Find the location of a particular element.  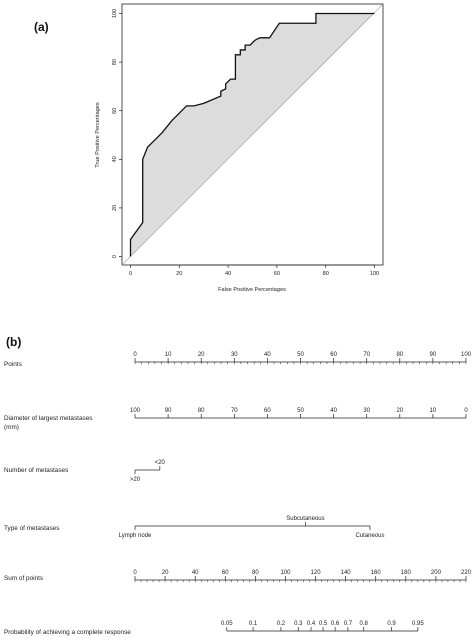

roc-x-tick-label: 40 is located at coordinates (228, 274).